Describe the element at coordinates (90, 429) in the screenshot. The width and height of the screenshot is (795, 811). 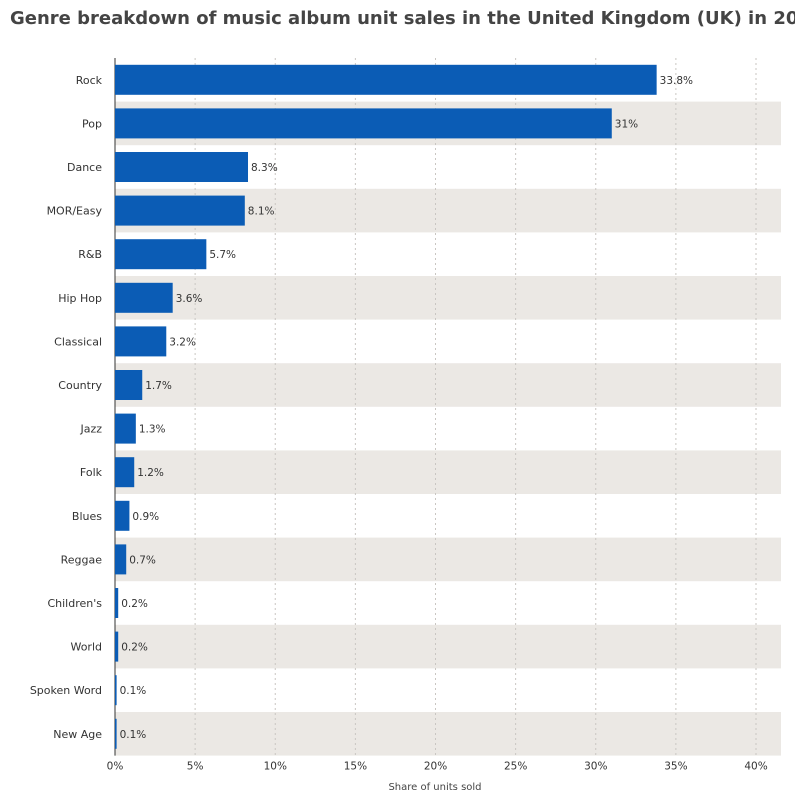
I see `category-label: Jazz` at that location.